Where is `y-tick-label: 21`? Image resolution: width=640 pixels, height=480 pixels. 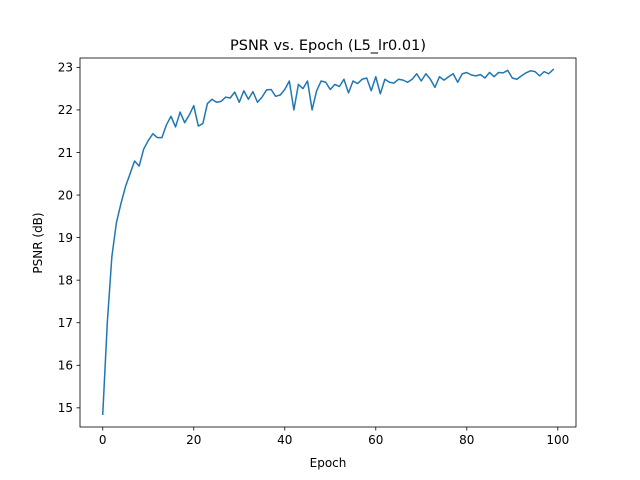 y-tick-label: 21 is located at coordinates (65, 153).